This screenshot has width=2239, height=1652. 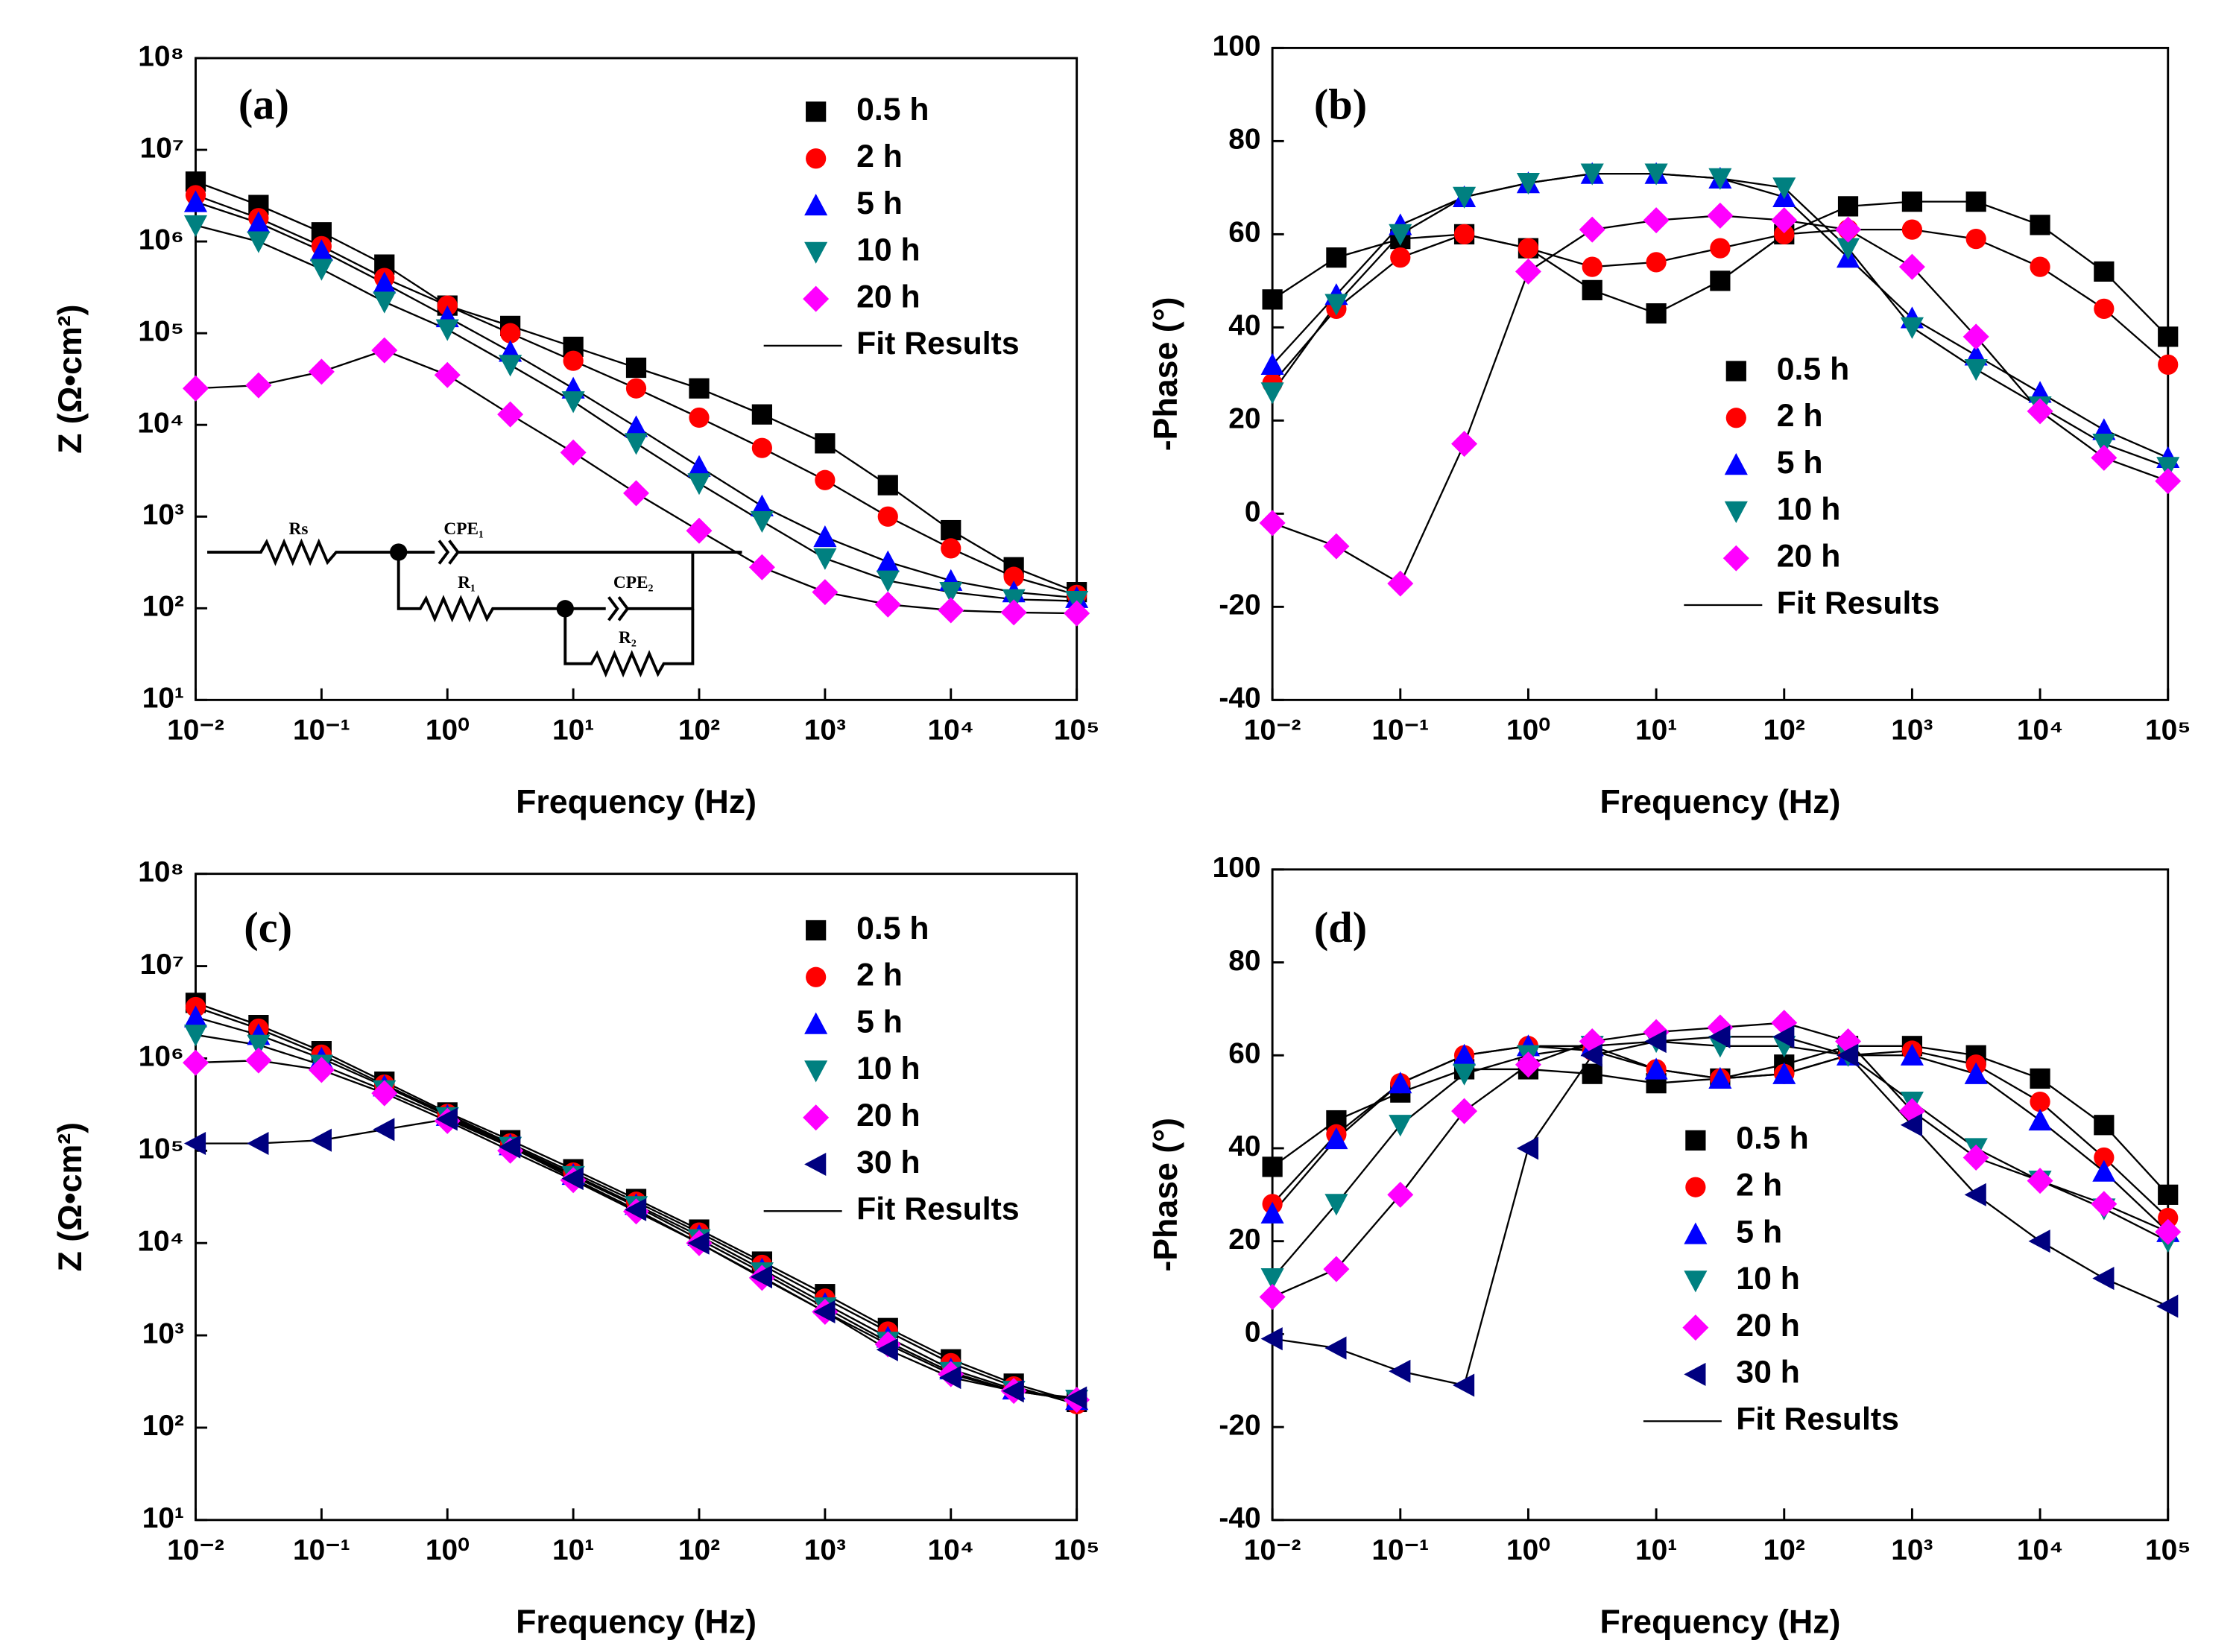 I want to click on x-tick-label: 10⁰, so click(x=448, y=1550).